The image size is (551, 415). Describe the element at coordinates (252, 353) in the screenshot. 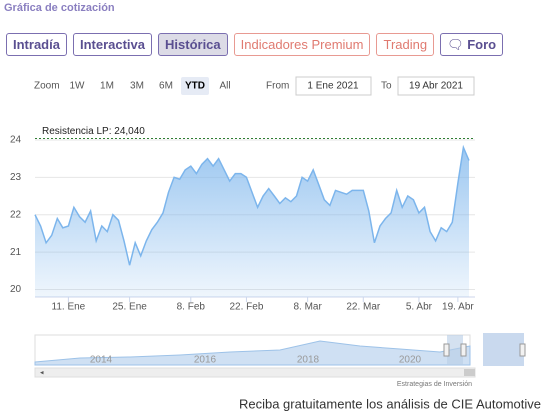

I see `navigator-area` at that location.